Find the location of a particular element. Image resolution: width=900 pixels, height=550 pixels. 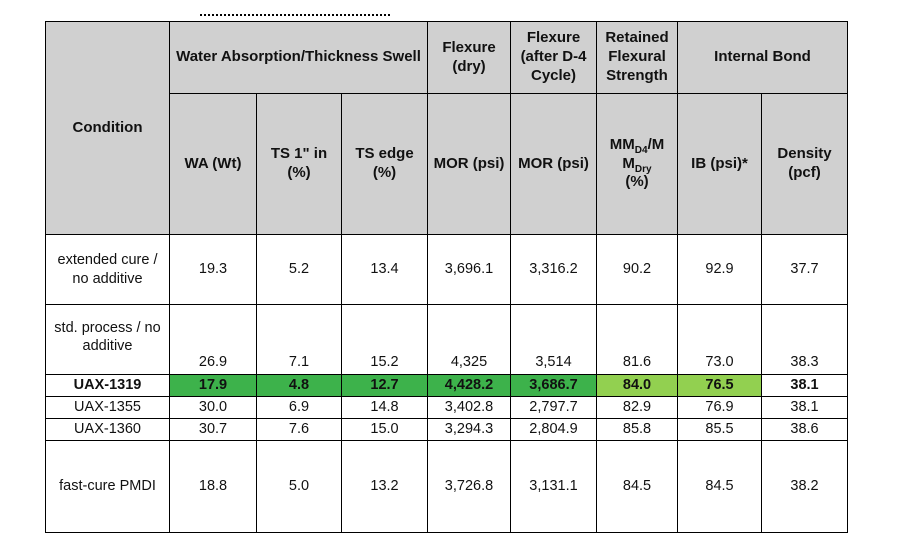

cell-mor-dry: 3,696.1 is located at coordinates (469, 269).